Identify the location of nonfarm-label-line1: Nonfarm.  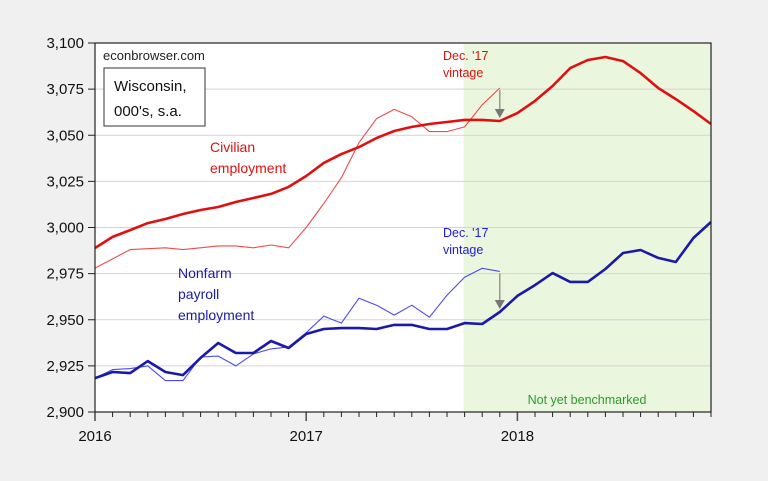
(205, 273).